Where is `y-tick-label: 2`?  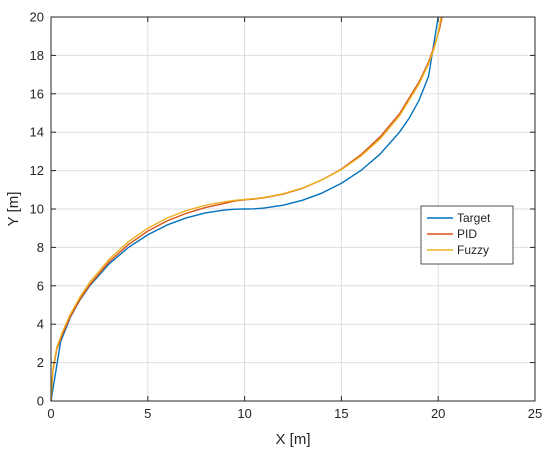
y-tick-label: 2 is located at coordinates (40, 362).